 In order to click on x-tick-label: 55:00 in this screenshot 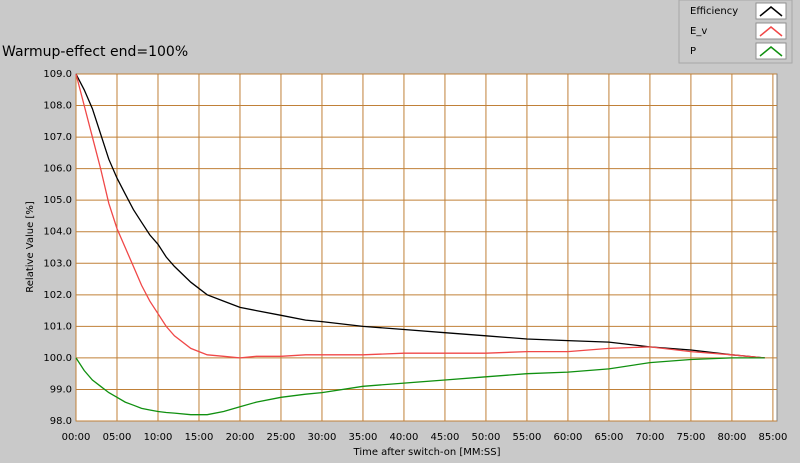, I will do `click(527, 437)`.